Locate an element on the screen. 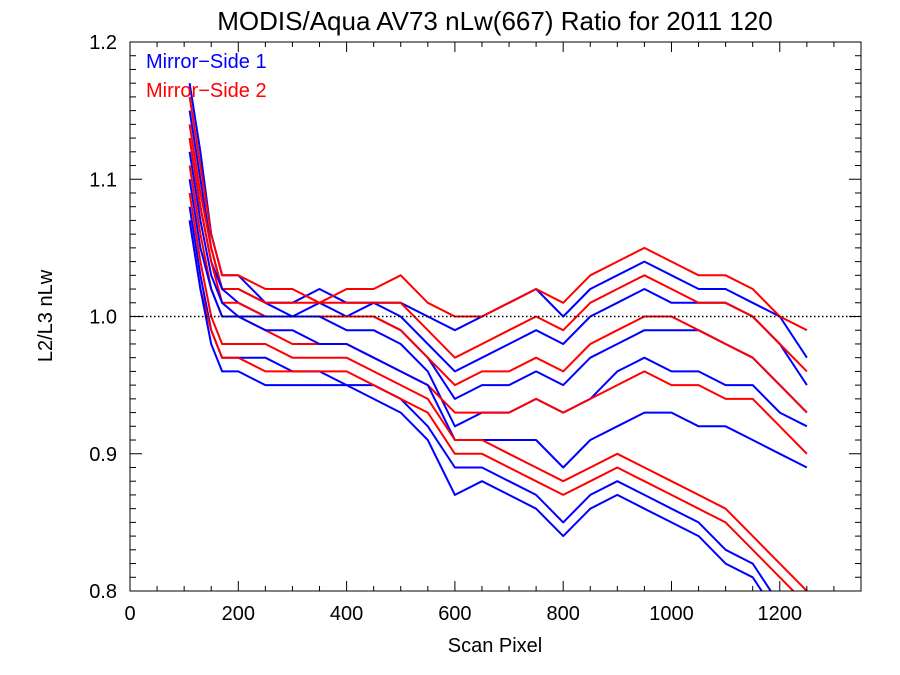 The height and width of the screenshot is (675, 900). legend-mirror-side-2: Mirror−Side 2 is located at coordinates (206, 91).